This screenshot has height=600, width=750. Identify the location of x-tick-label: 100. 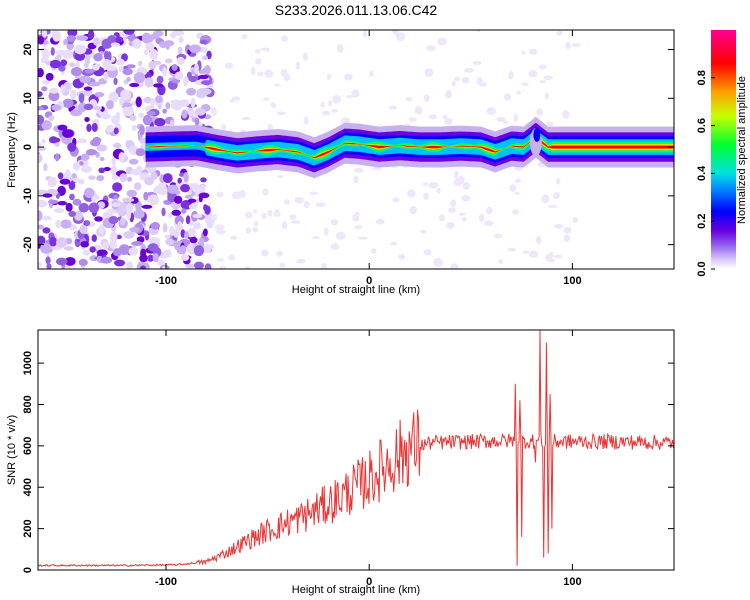
(572, 281).